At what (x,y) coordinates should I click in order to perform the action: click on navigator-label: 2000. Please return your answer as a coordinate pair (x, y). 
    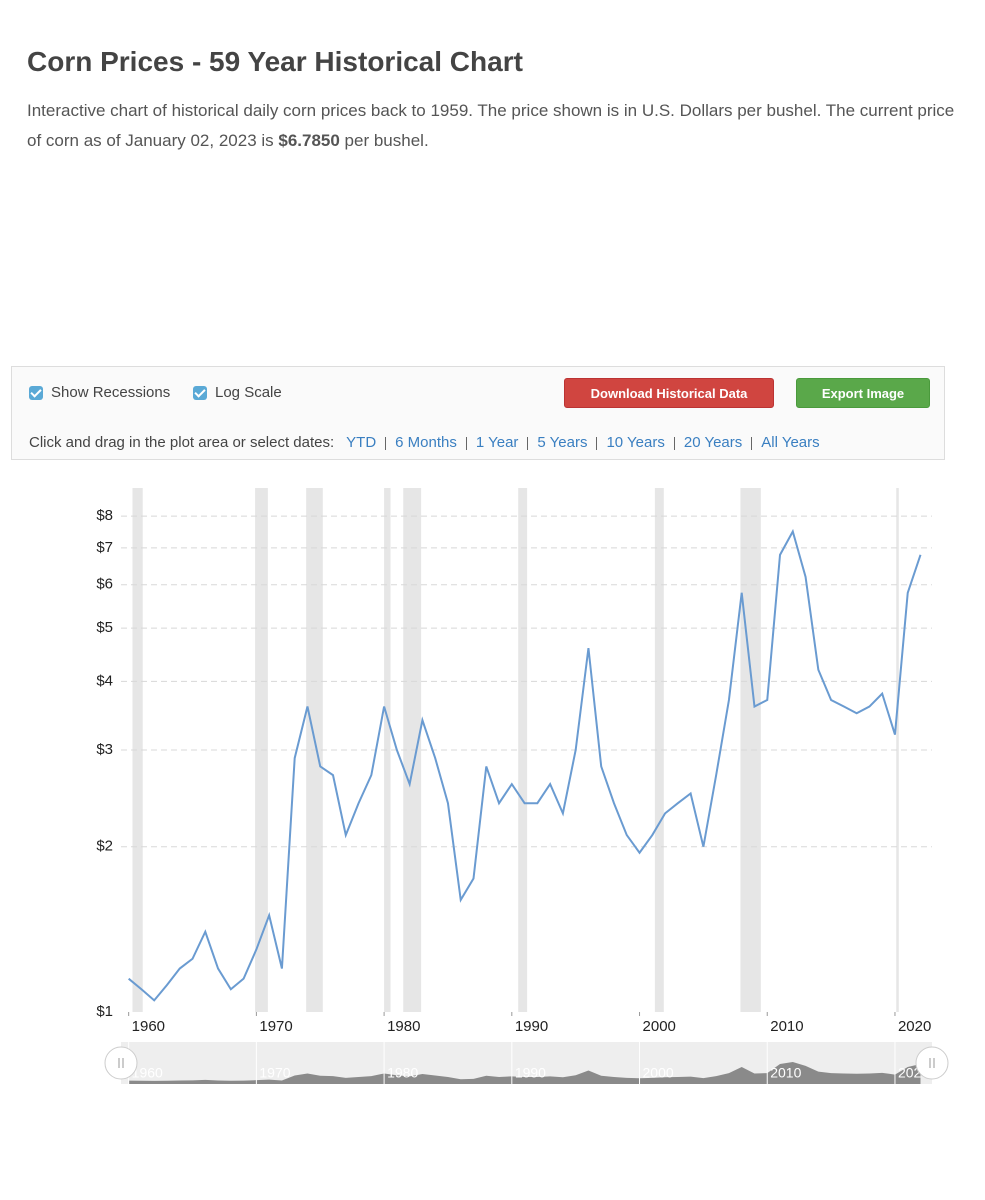
    Looking at the image, I should click on (658, 1073).